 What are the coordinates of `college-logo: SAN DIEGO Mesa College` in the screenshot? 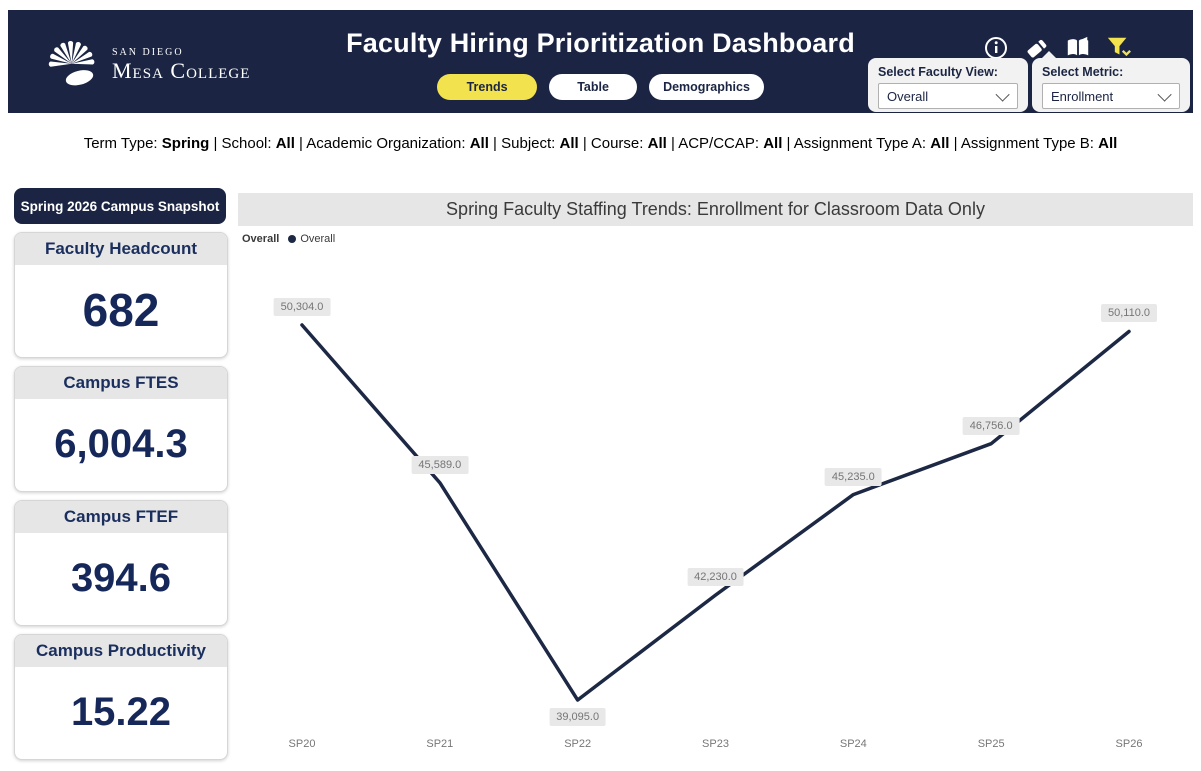 It's located at (149, 64).